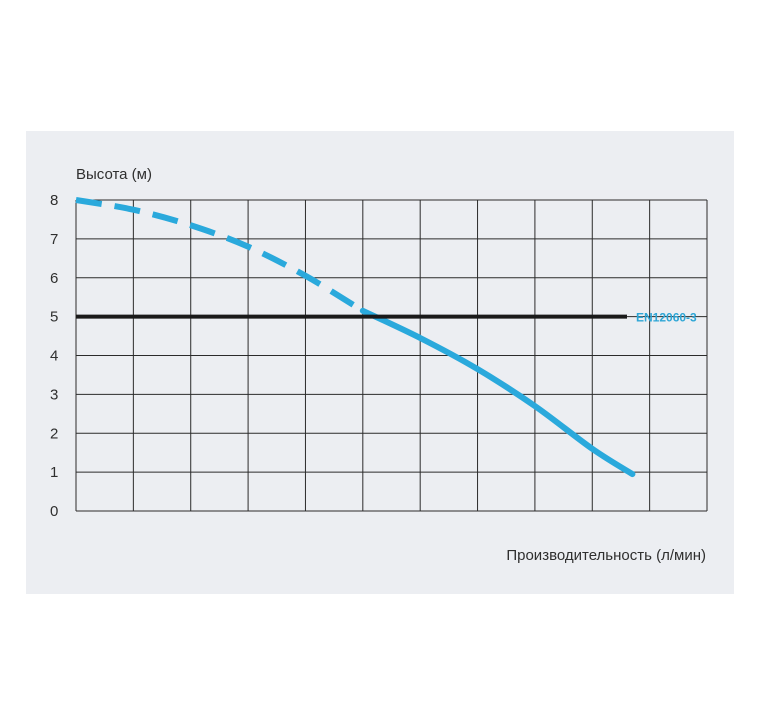 The height and width of the screenshot is (720, 762). I want to click on y-tick-label: 4, so click(54, 356).